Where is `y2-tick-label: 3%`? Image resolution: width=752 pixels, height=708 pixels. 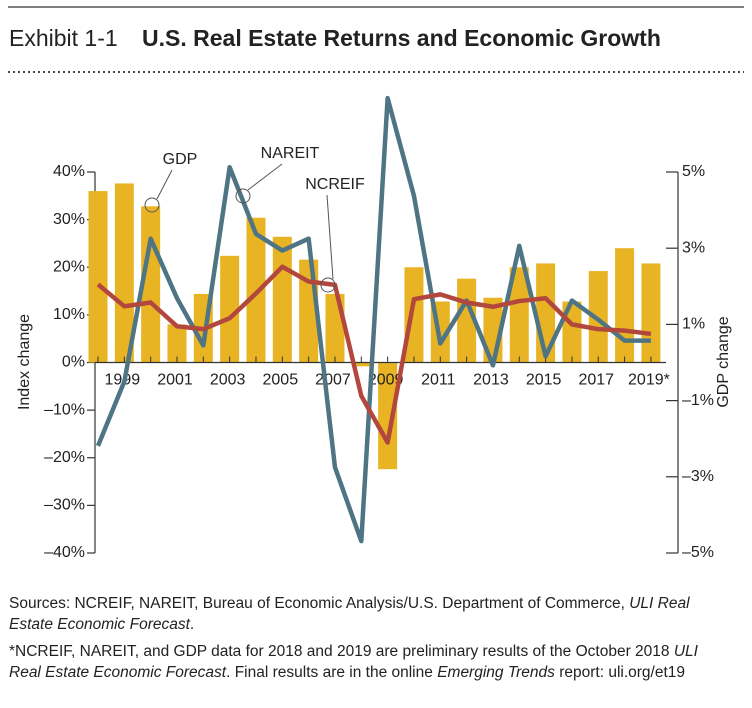 y2-tick-label: 3% is located at coordinates (693, 247).